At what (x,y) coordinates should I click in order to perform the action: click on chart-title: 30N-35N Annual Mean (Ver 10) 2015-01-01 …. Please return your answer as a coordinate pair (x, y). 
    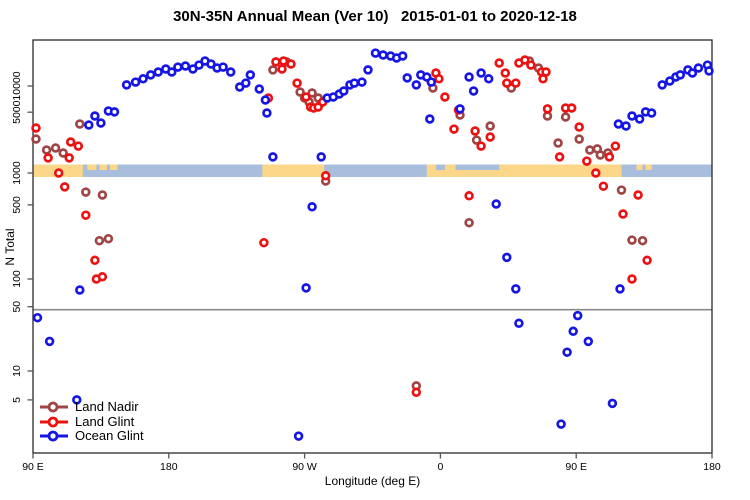
    Looking at the image, I should click on (375, 16).